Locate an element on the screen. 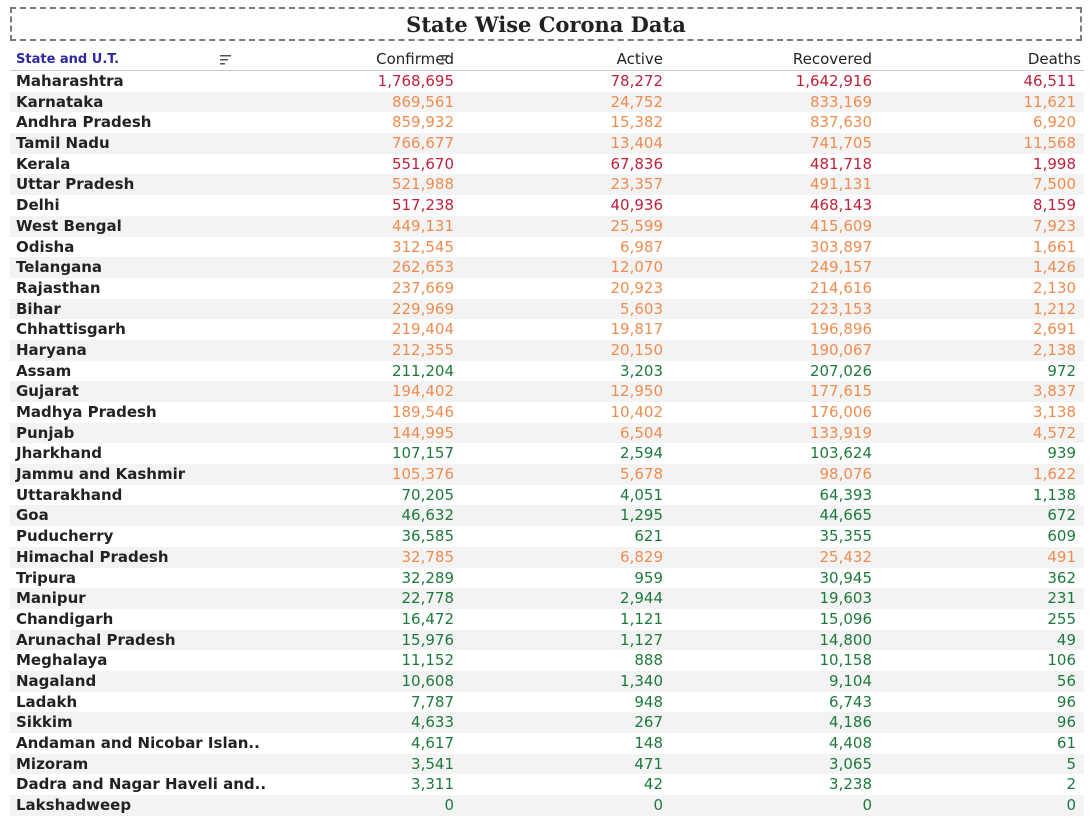 The width and height of the screenshot is (1092, 823). active-value: 1,340 is located at coordinates (641, 680).